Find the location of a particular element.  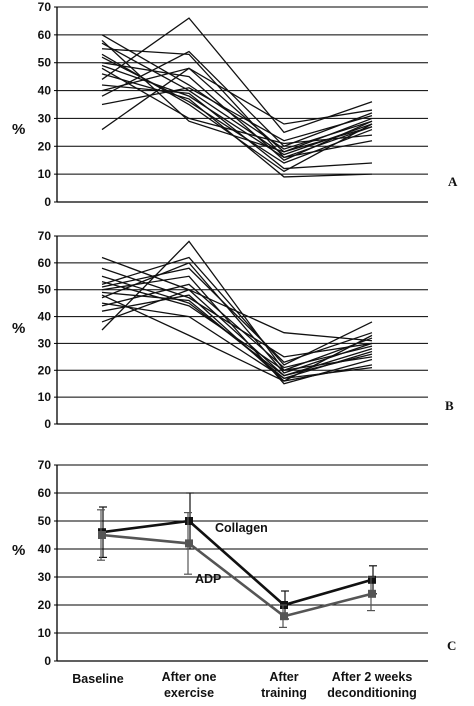

series-line-adp is located at coordinates (237, 575).